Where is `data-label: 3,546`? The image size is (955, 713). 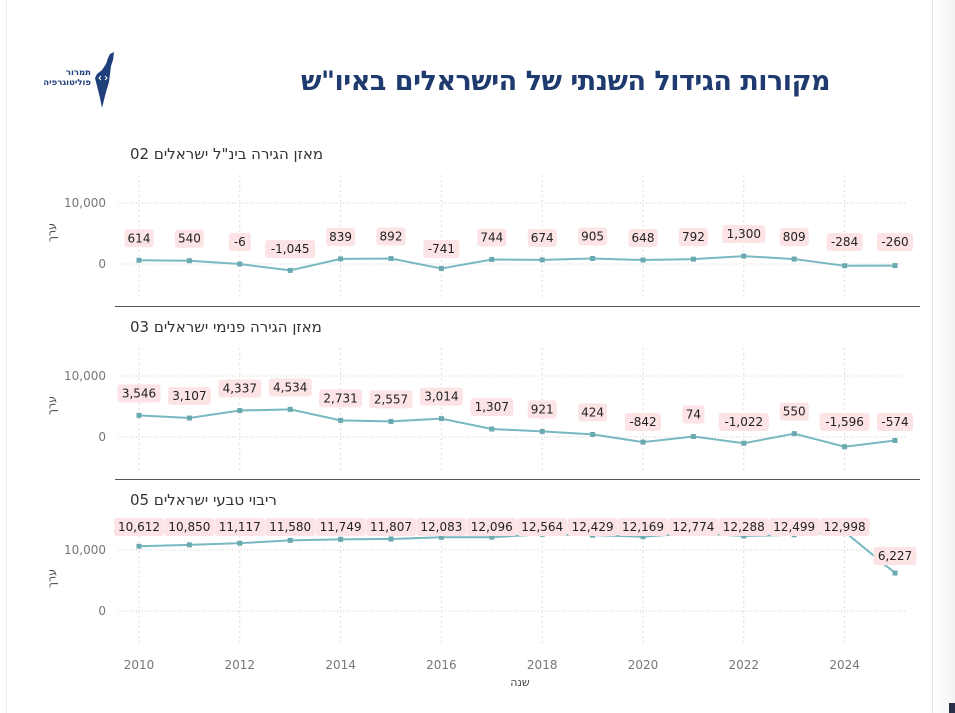 data-label: 3,546 is located at coordinates (139, 393).